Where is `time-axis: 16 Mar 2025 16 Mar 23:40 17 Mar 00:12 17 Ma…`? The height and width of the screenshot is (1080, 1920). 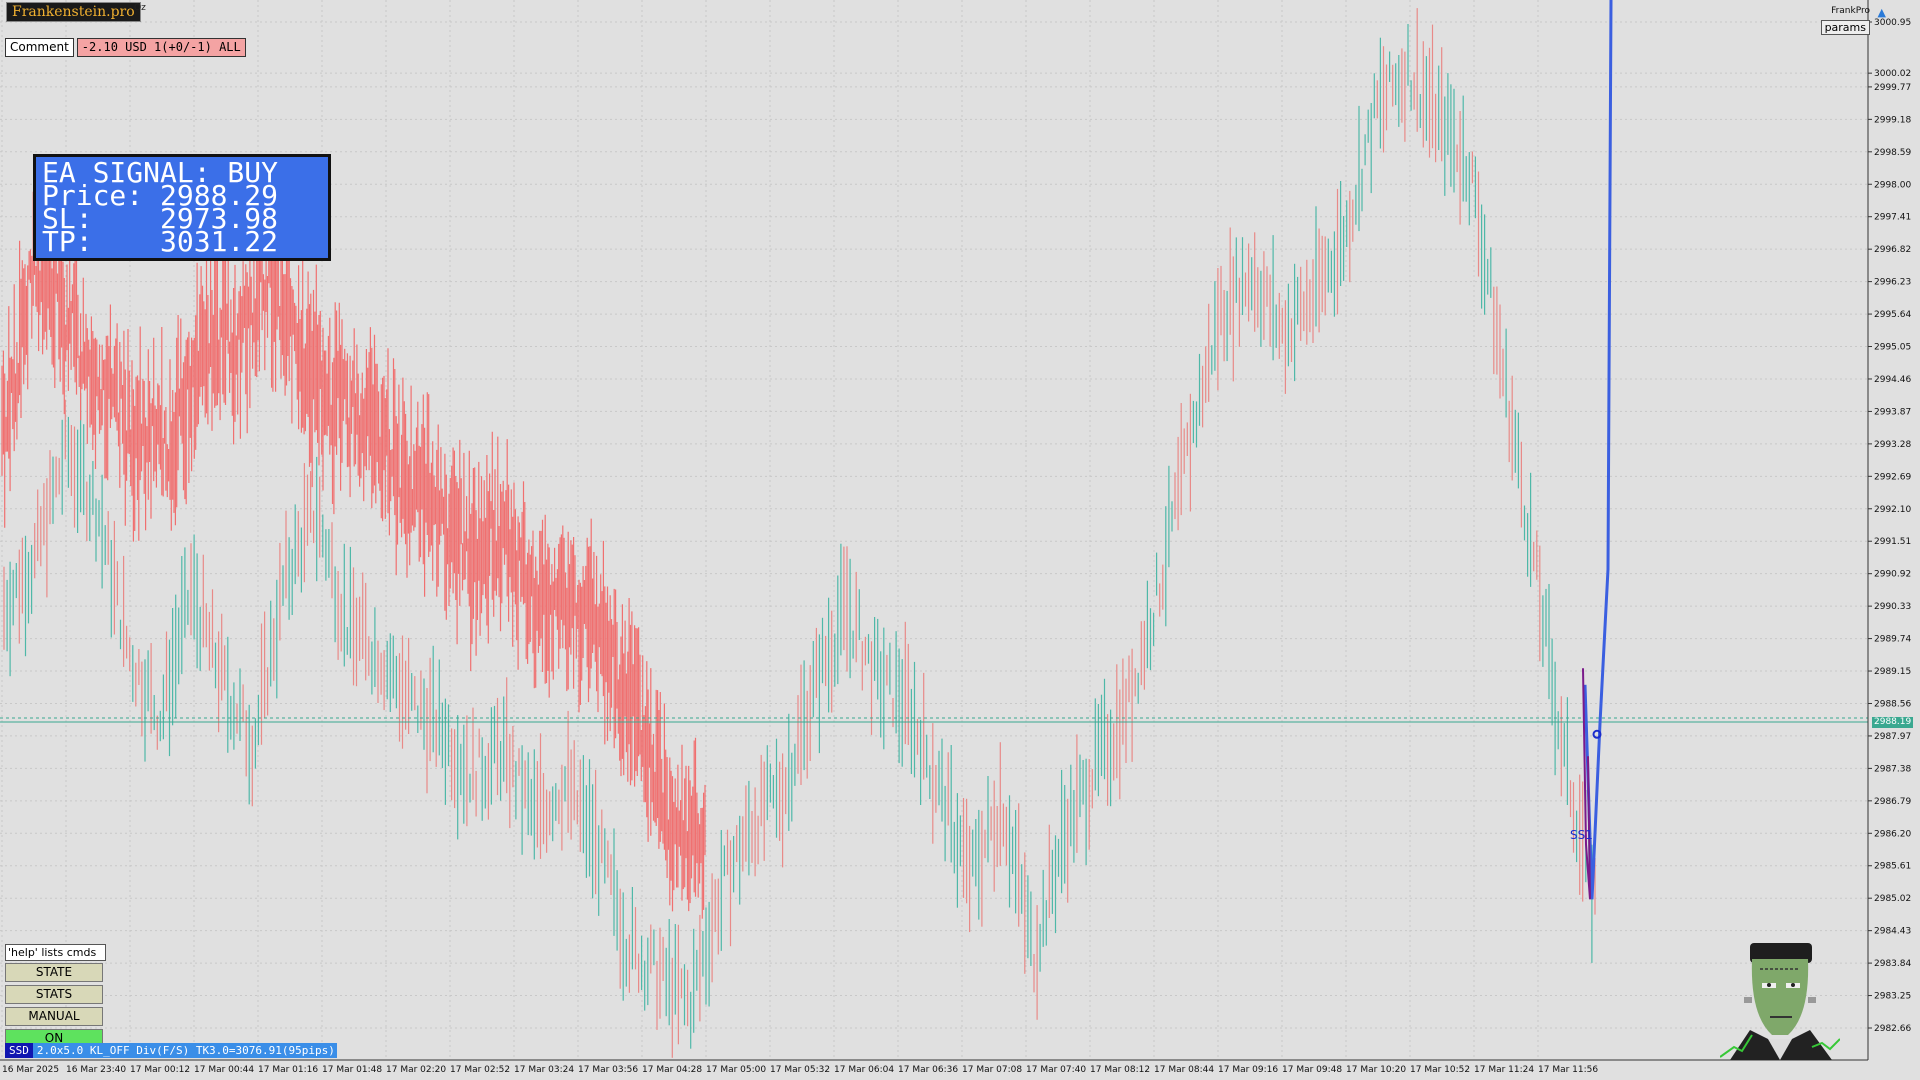
time-axis: 16 Mar 2025 16 Mar 23:40 17 Mar 00:12 17 Ma… is located at coordinates (800, 1070).